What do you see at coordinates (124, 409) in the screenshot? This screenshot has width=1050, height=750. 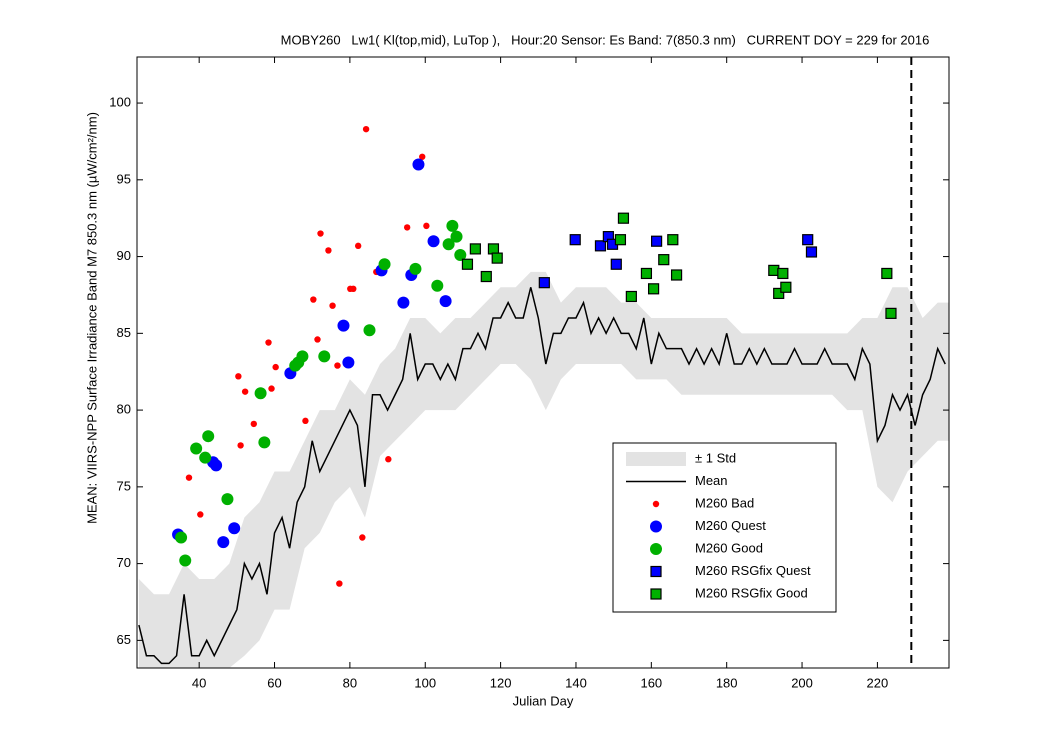 I see `y-tick-label: 80` at bounding box center [124, 409].